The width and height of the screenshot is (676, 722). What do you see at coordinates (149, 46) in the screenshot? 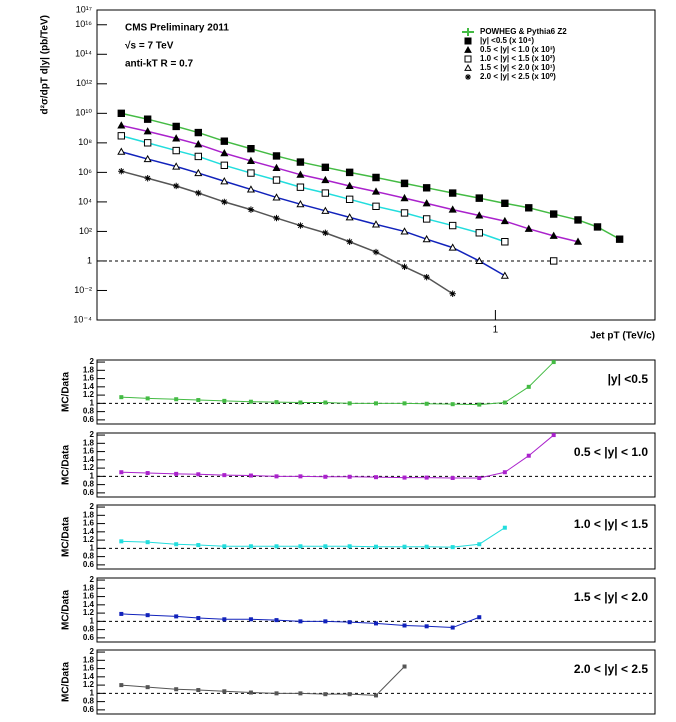
I see `subtitle: √s = 7 TeV` at bounding box center [149, 46].